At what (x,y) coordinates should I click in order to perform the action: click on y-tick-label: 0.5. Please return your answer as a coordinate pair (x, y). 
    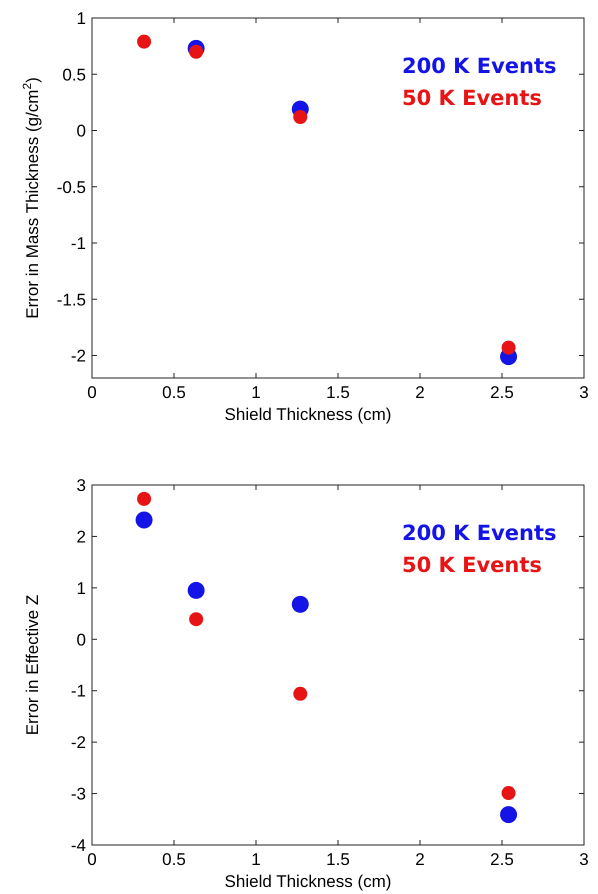
    Looking at the image, I should click on (74, 74).